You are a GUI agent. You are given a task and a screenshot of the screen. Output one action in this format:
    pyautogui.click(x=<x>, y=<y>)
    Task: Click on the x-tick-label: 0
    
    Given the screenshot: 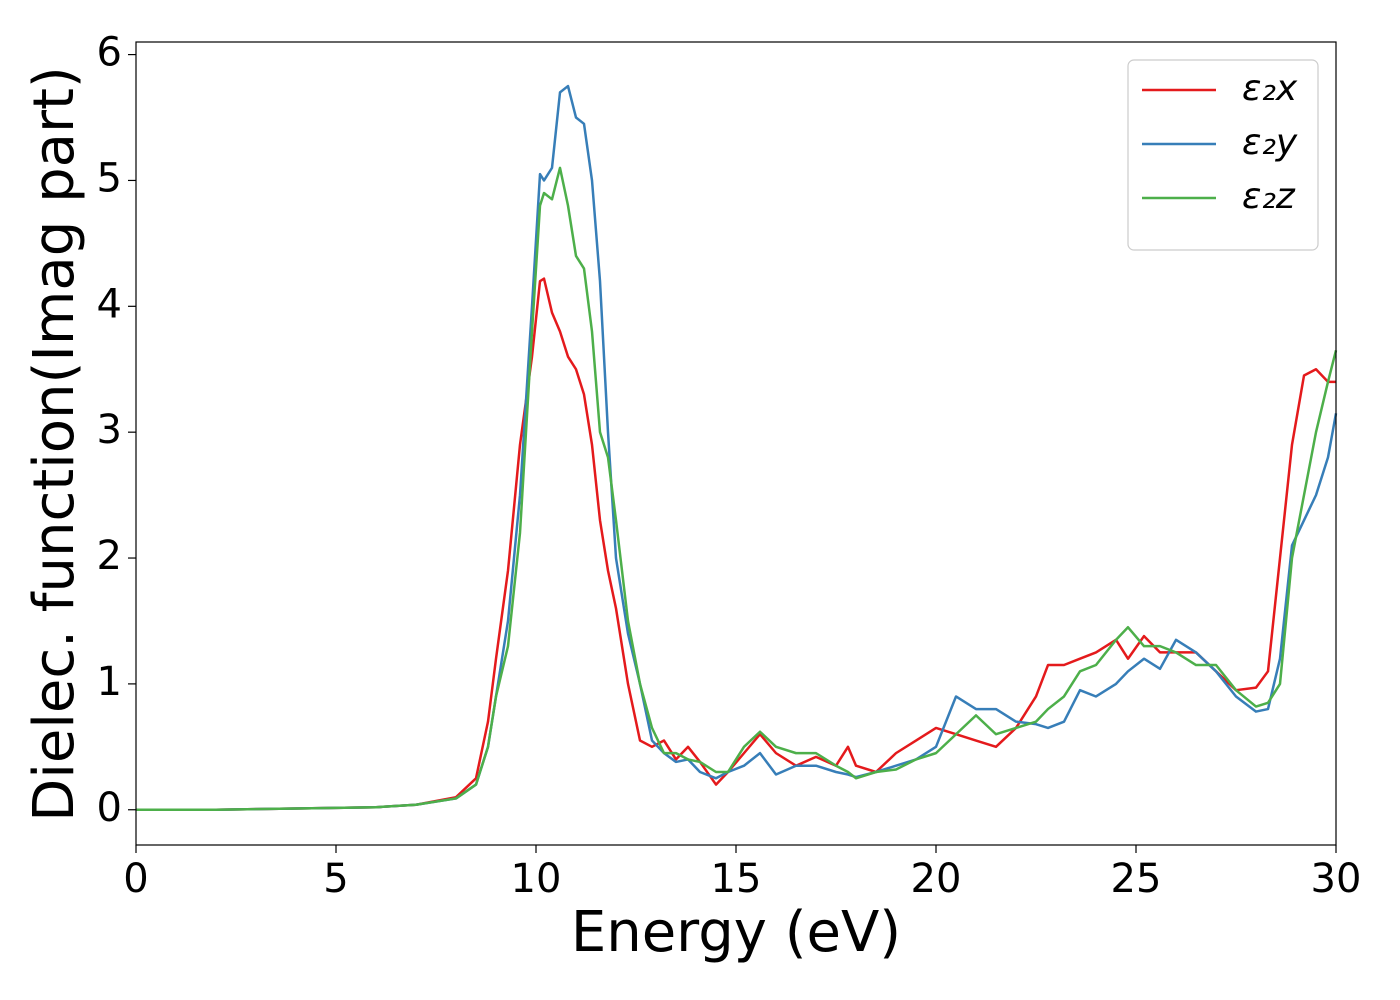 What is the action you would take?
    pyautogui.click(x=135, y=879)
    